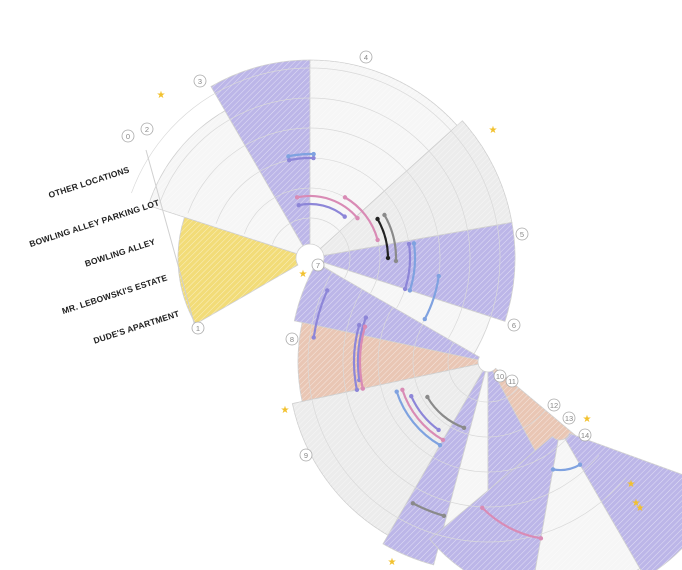 Image resolution: width=682 pixels, height=570 pixels. I want to click on scene-number-13: 13, so click(569, 418).